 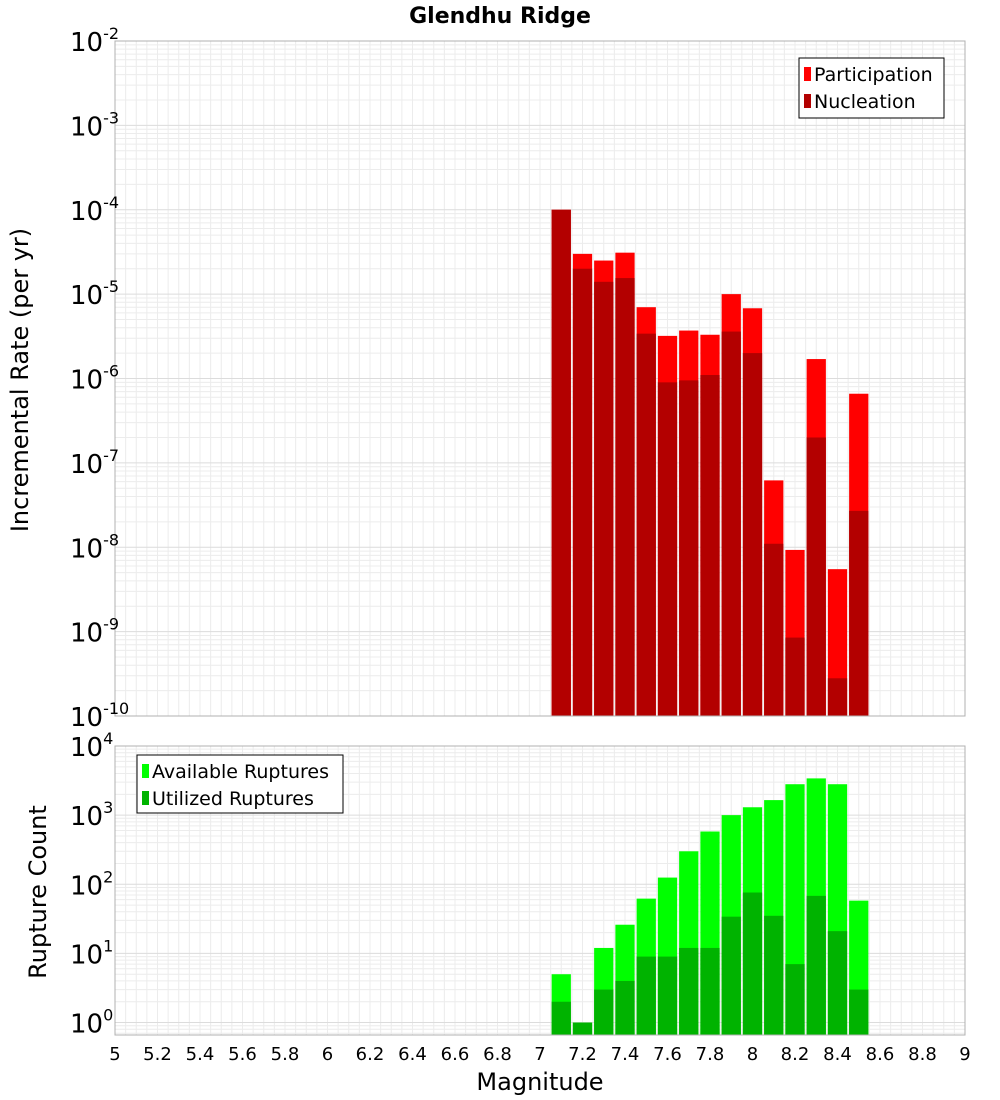 I want to click on x-tick-label: 5.4, so click(x=200, y=1054).